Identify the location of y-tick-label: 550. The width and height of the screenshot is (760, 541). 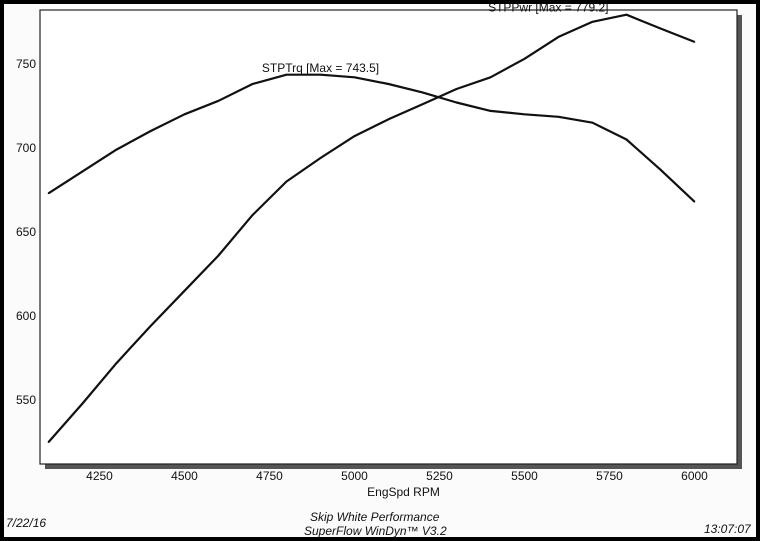
(26, 400).